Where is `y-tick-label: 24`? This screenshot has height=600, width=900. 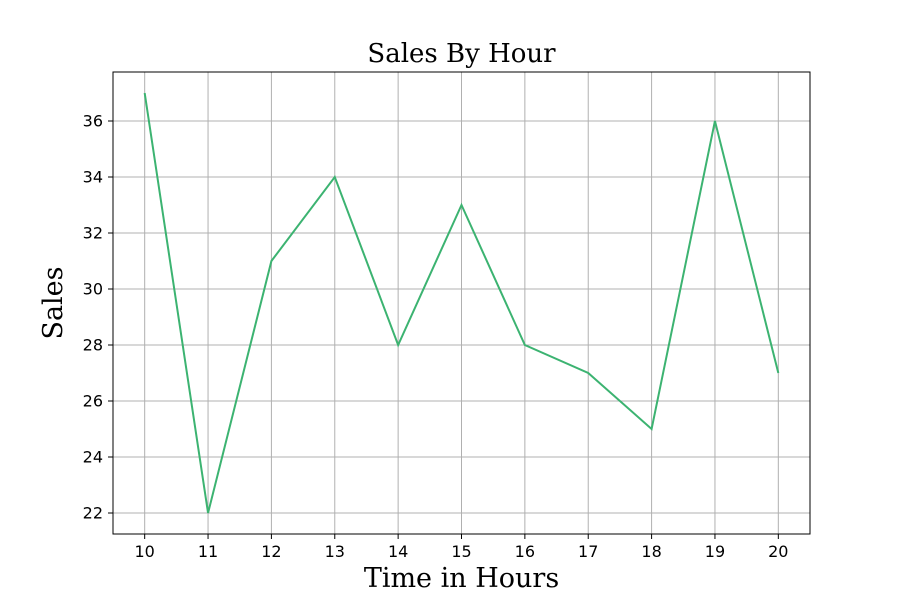
y-tick-label: 24 is located at coordinates (93, 457).